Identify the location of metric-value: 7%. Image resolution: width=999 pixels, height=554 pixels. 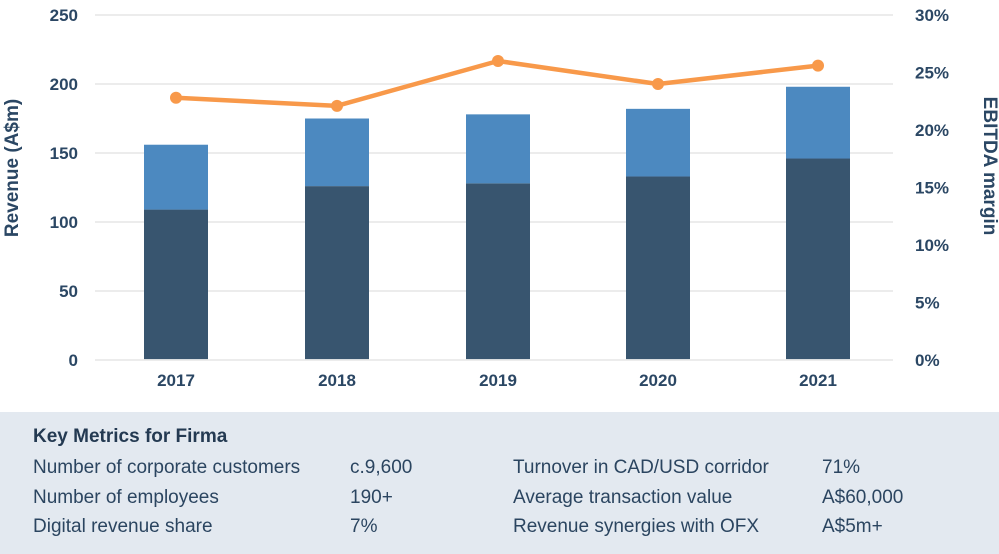
(364, 526).